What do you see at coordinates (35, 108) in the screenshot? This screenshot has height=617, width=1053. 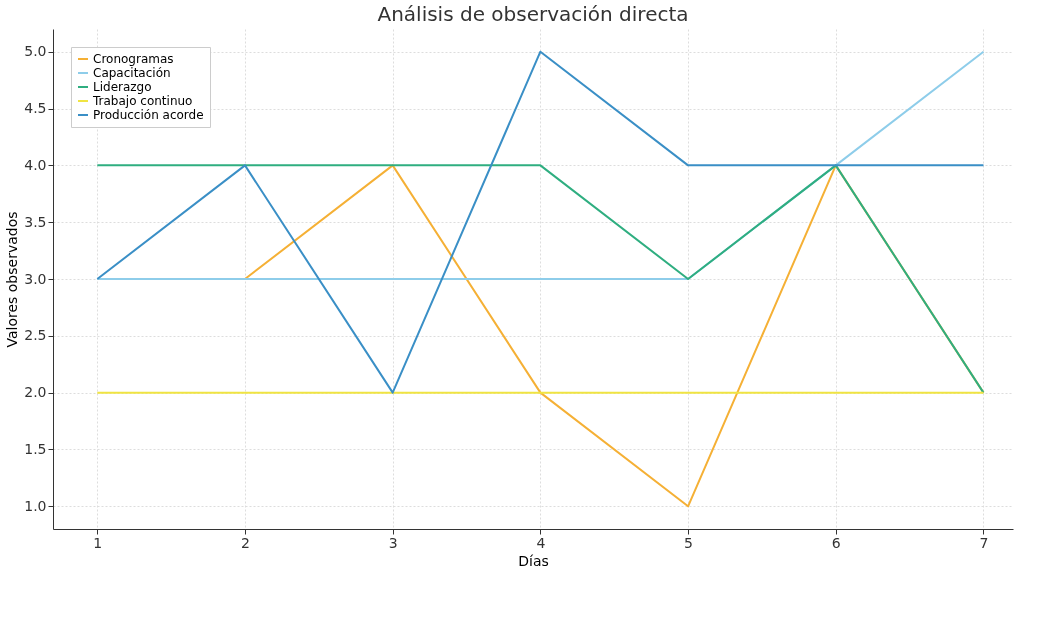 I see `y-tick-label: 4.5` at bounding box center [35, 108].